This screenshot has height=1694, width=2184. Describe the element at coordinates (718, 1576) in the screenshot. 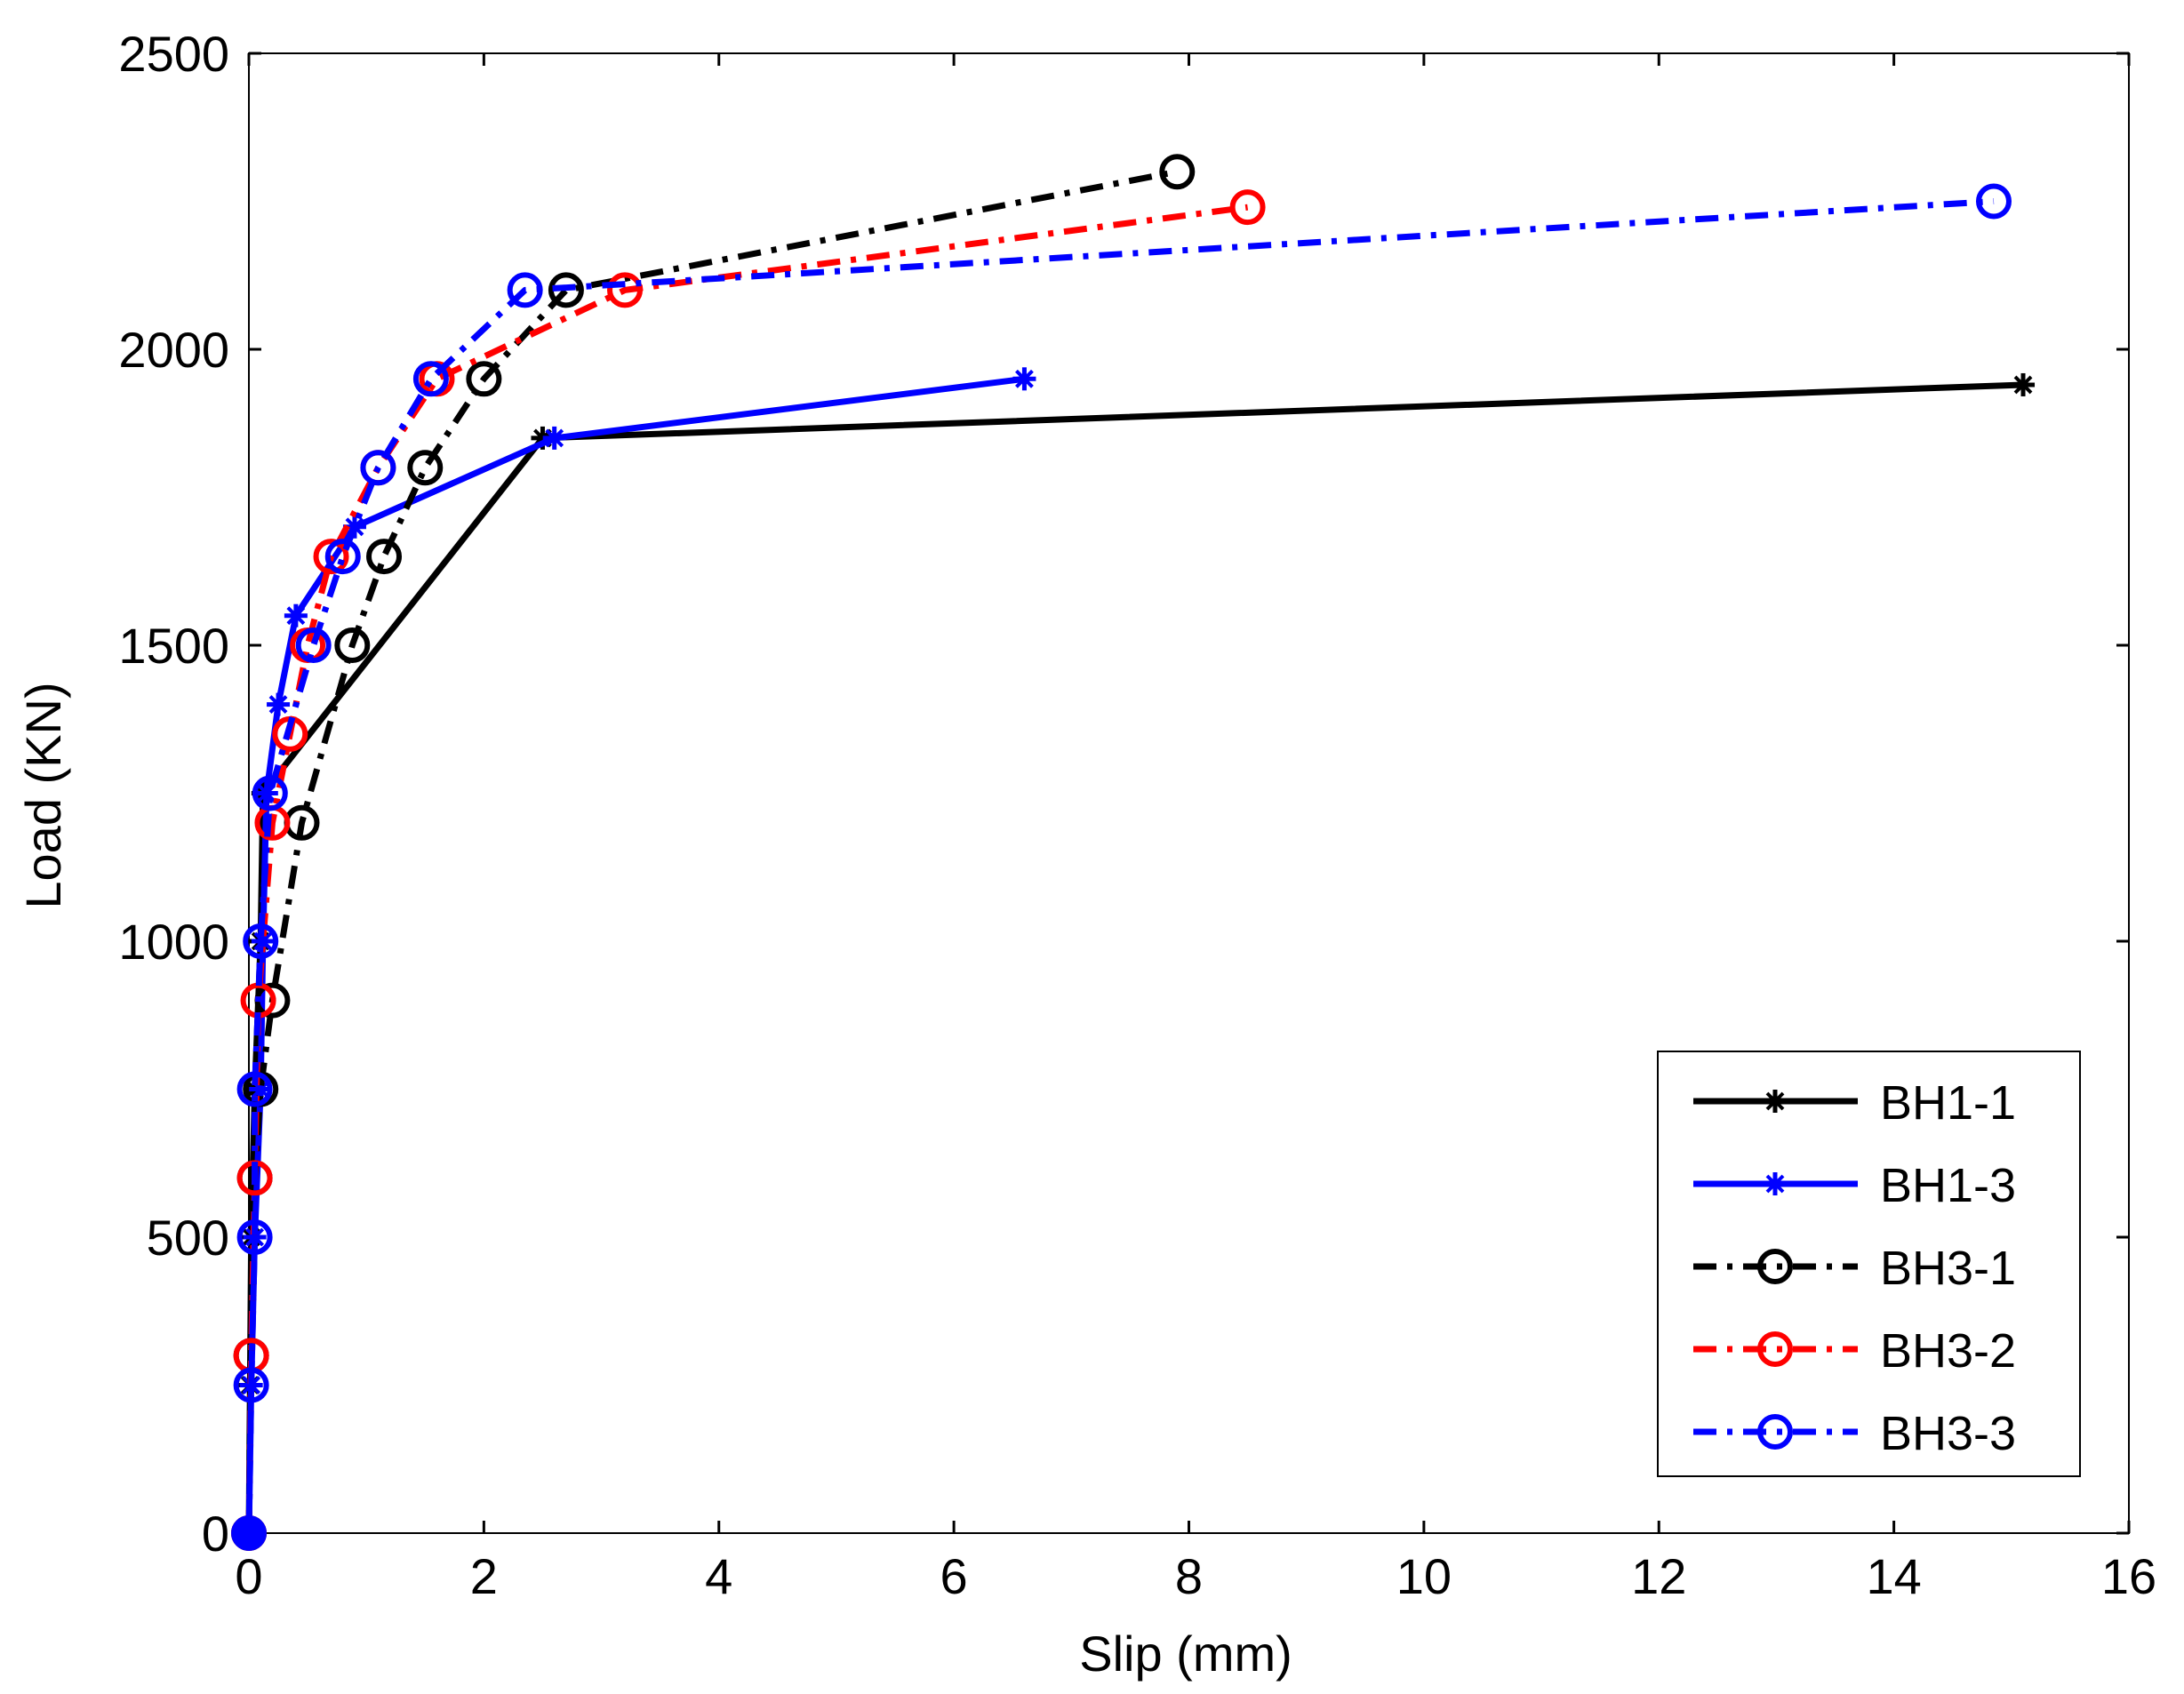

I see `x-tick-label: 4` at that location.